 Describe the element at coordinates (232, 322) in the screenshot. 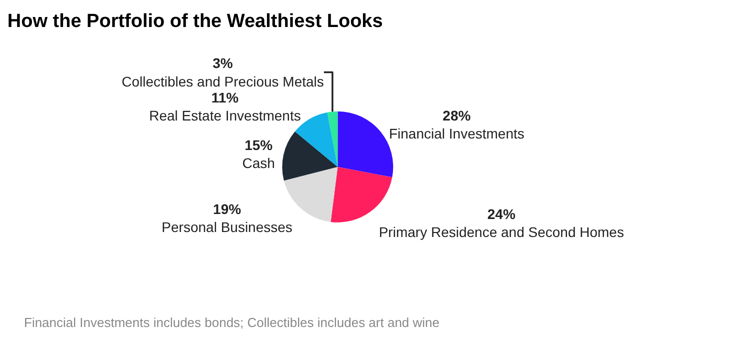

I see `text: Financial Investments includes bonds; Collectibles includes art and wine` at that location.